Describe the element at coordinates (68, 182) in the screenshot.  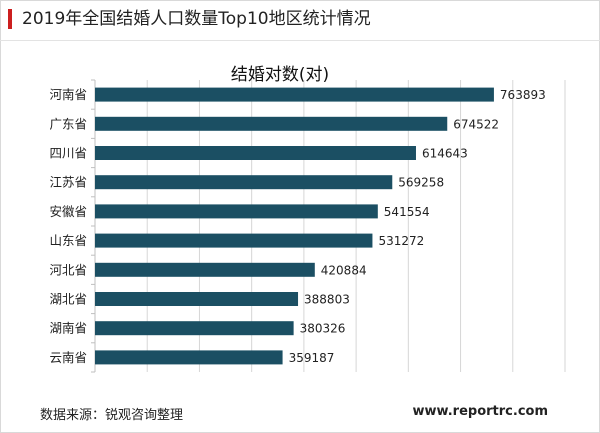
I see `category-label: 江苏省` at that location.